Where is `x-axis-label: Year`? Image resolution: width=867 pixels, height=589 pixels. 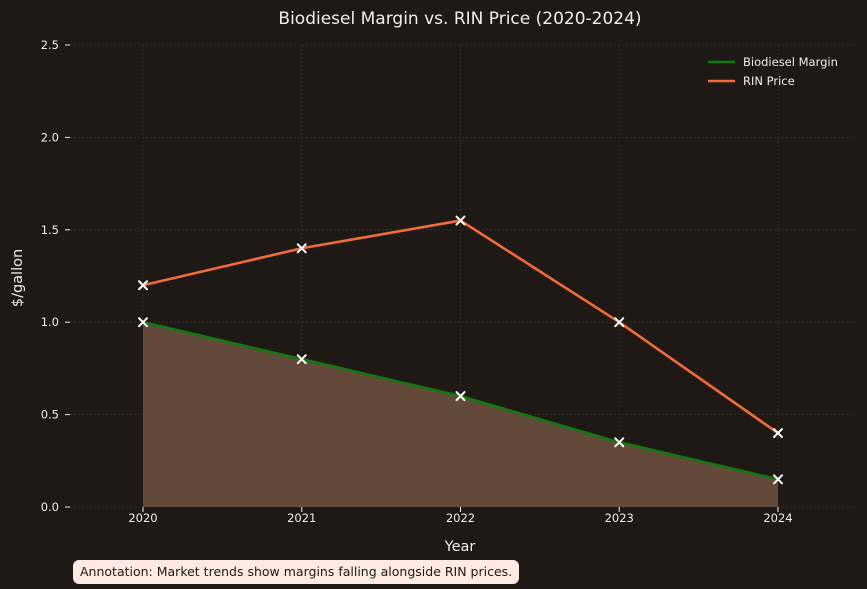 x-axis-label: Year is located at coordinates (460, 547).